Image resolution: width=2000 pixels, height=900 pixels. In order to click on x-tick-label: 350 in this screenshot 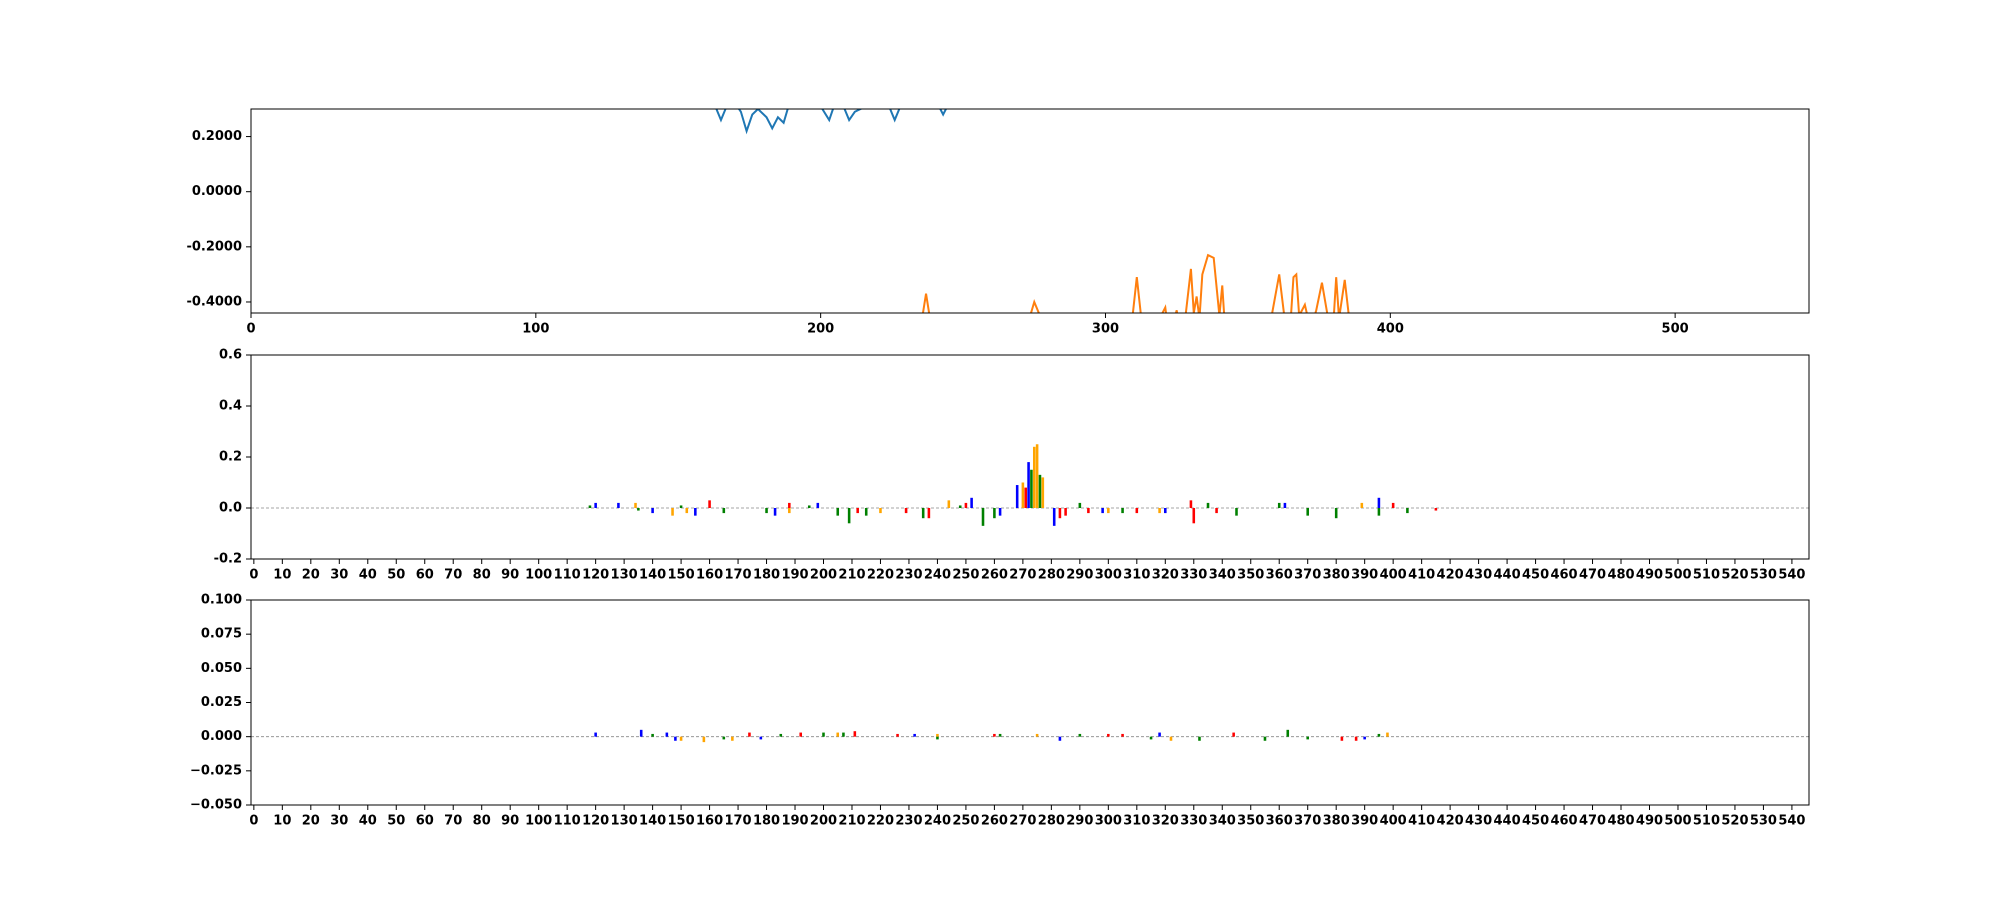, I will do `click(1250, 821)`.